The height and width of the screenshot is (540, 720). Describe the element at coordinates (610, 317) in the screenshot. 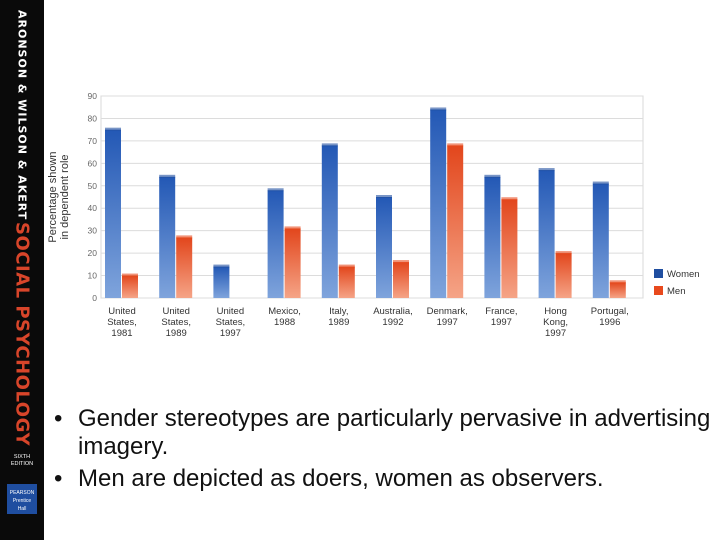

I see `x-tick-label: Portugal, 1996` at that location.